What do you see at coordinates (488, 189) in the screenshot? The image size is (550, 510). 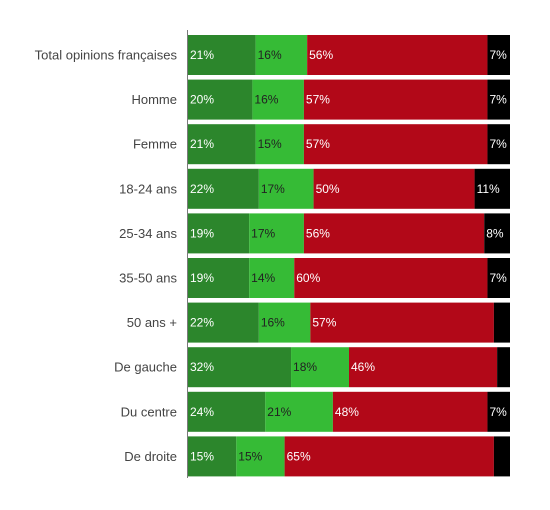 I see `data-label: 11%` at bounding box center [488, 189].